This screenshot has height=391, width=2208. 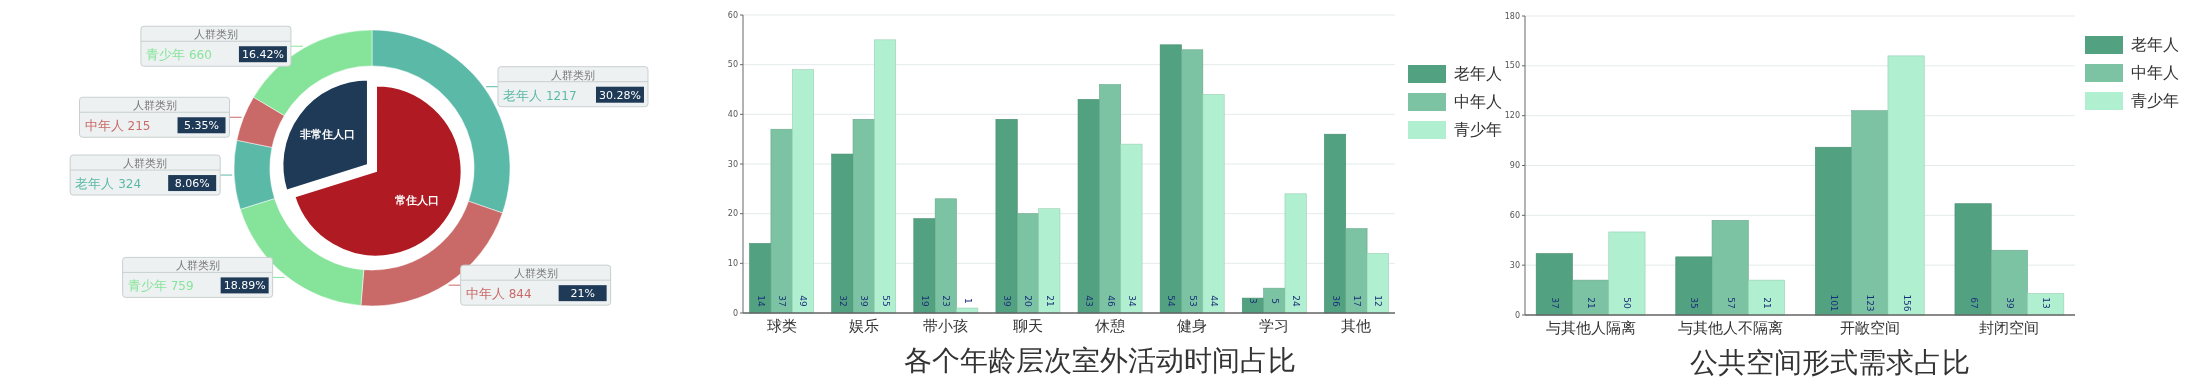 What do you see at coordinates (1512, 116) in the screenshot?
I see `y-tick-label: 120` at bounding box center [1512, 116].